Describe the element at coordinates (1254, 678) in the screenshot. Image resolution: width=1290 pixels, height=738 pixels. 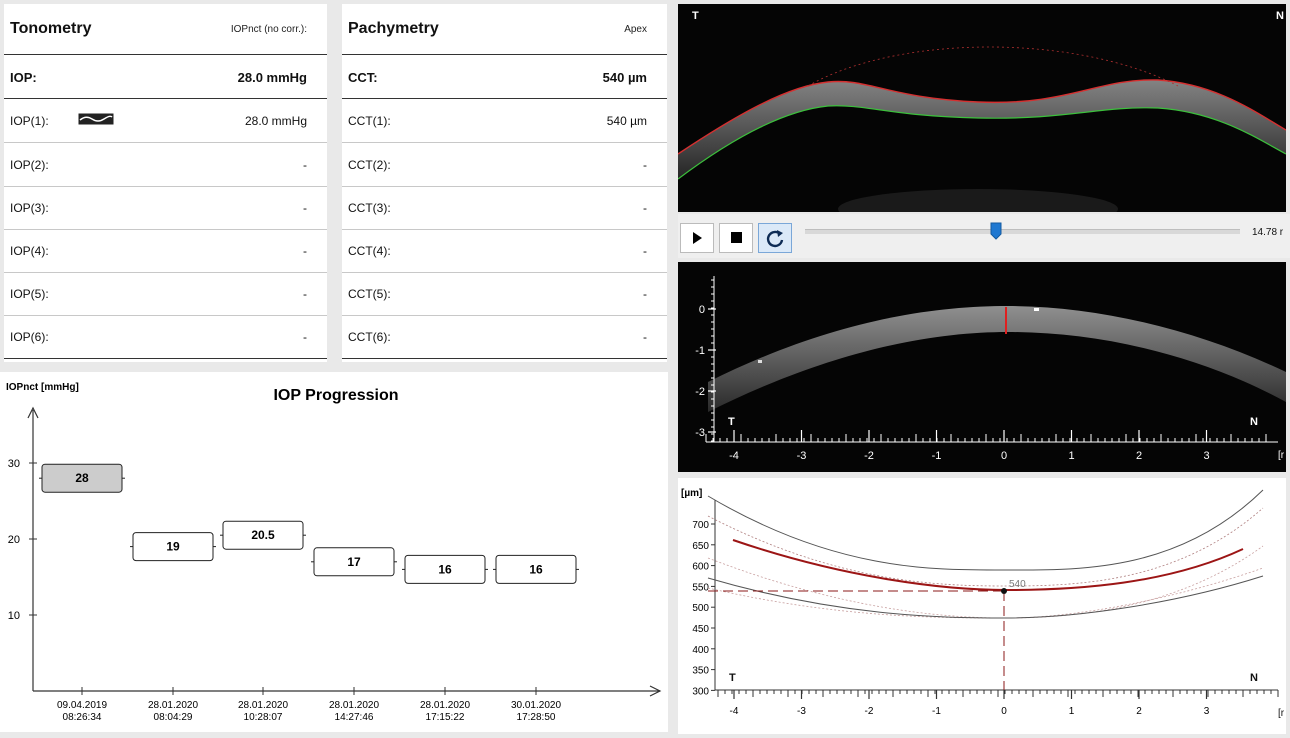
I see `thickness-label-right: N` at that location.